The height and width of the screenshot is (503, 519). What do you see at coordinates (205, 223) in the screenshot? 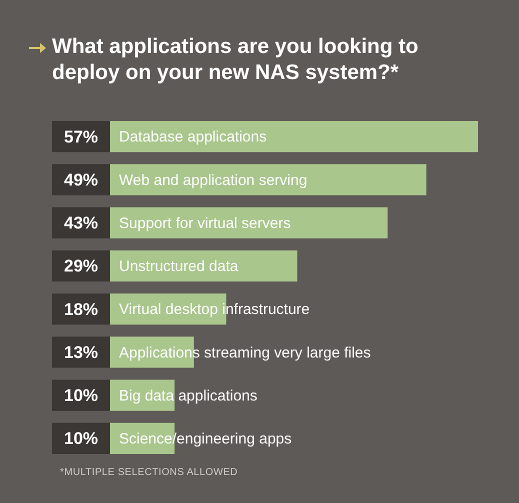
I see `y-tick-label: Support for virtual servers` at bounding box center [205, 223].